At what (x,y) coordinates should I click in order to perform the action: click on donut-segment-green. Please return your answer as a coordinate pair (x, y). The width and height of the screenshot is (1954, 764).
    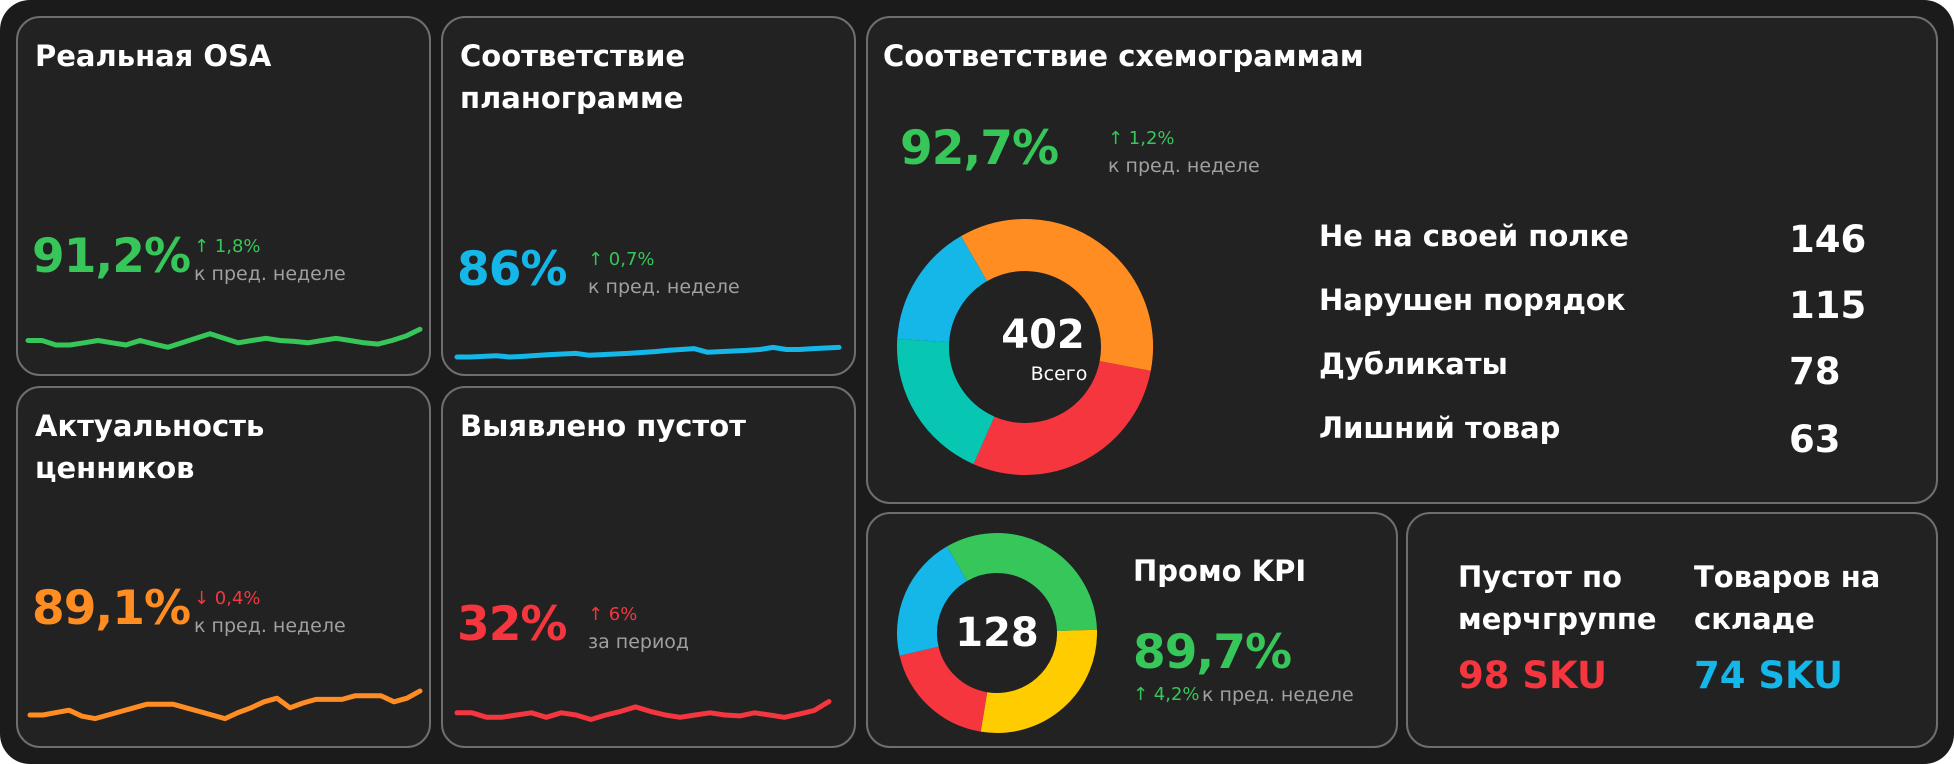
    Looking at the image, I should click on (1022, 582).